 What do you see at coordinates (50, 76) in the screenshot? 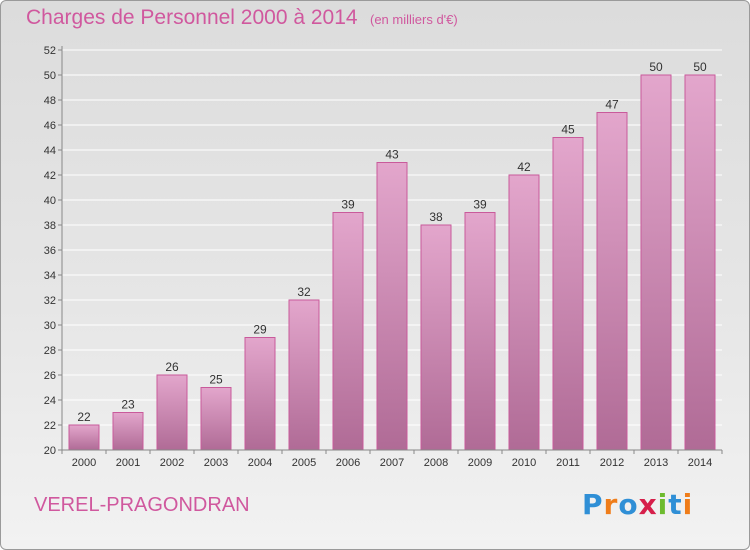
I see `y-tick-label: 50` at bounding box center [50, 76].